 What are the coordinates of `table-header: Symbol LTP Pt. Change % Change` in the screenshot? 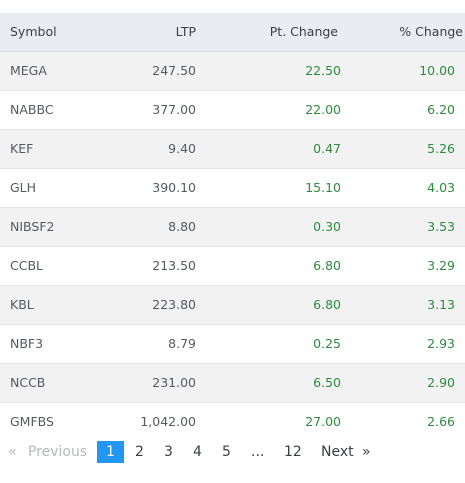 It's located at (232, 32).